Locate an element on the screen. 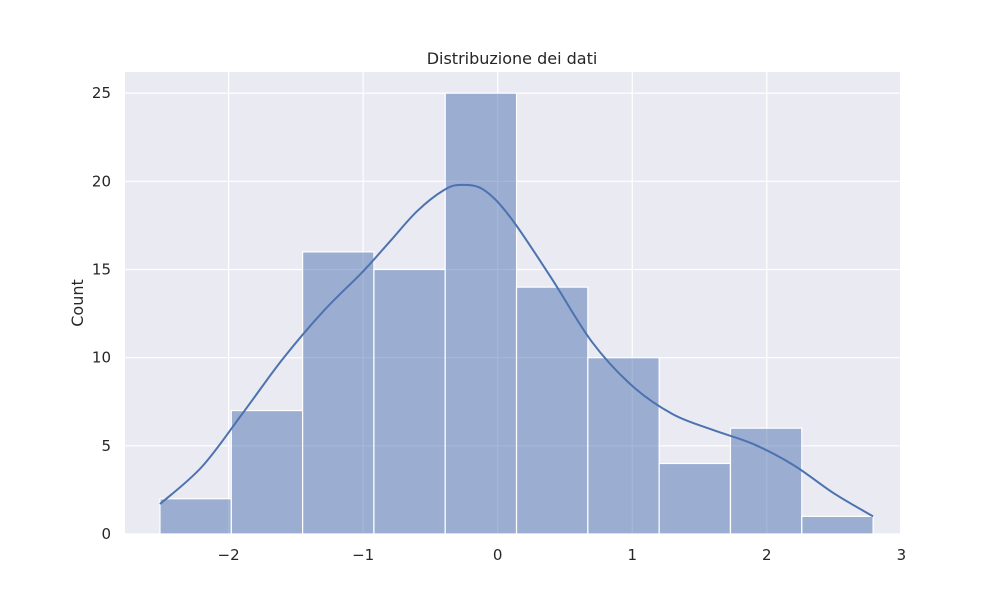 The width and height of the screenshot is (1000, 600). chart-title: Distribuzione dei dati is located at coordinates (512, 58).